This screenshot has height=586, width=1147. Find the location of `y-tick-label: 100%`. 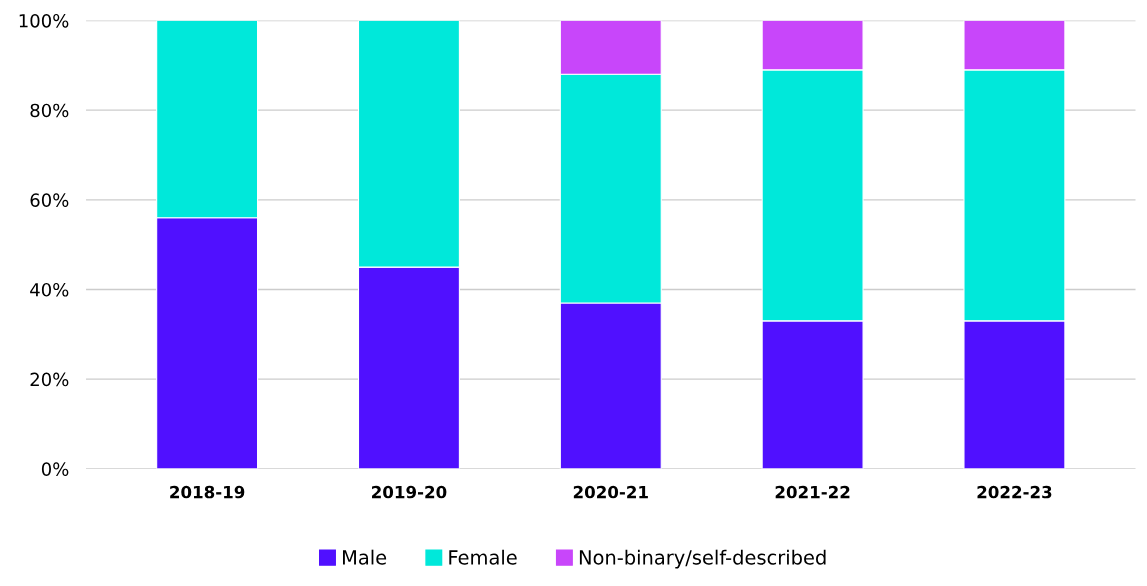

y-tick-label: 100% is located at coordinates (44, 20).